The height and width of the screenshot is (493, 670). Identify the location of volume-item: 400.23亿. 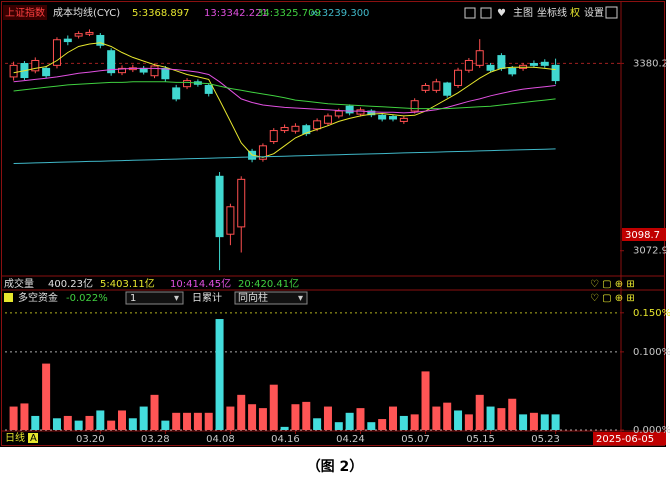
(70, 283).